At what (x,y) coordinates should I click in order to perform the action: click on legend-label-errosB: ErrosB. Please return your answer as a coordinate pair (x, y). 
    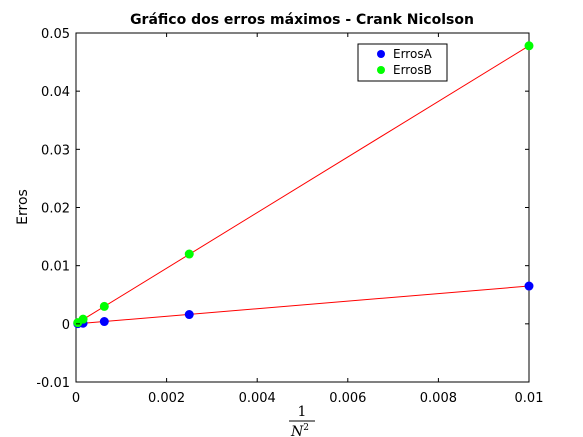
    Looking at the image, I should click on (412, 70).